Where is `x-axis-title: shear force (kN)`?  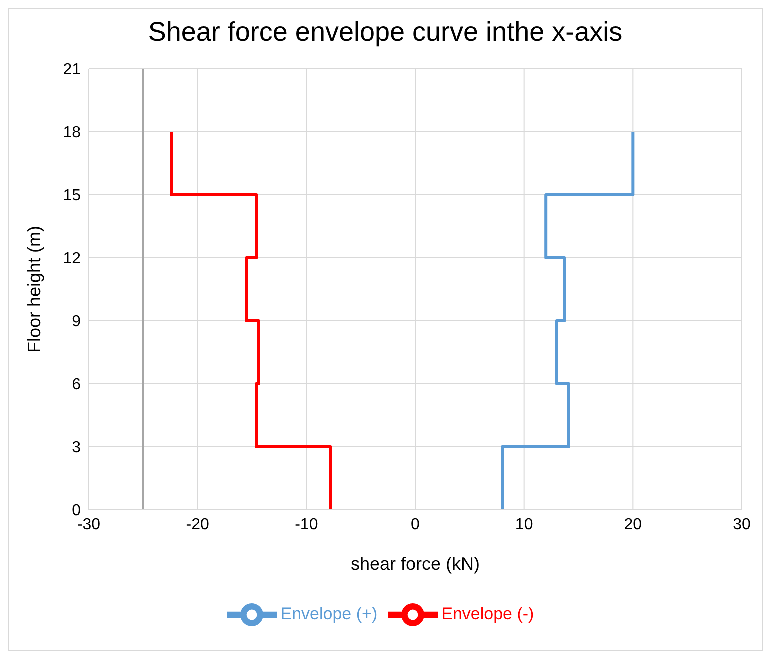 x-axis-title: shear force (kN) is located at coordinates (415, 564).